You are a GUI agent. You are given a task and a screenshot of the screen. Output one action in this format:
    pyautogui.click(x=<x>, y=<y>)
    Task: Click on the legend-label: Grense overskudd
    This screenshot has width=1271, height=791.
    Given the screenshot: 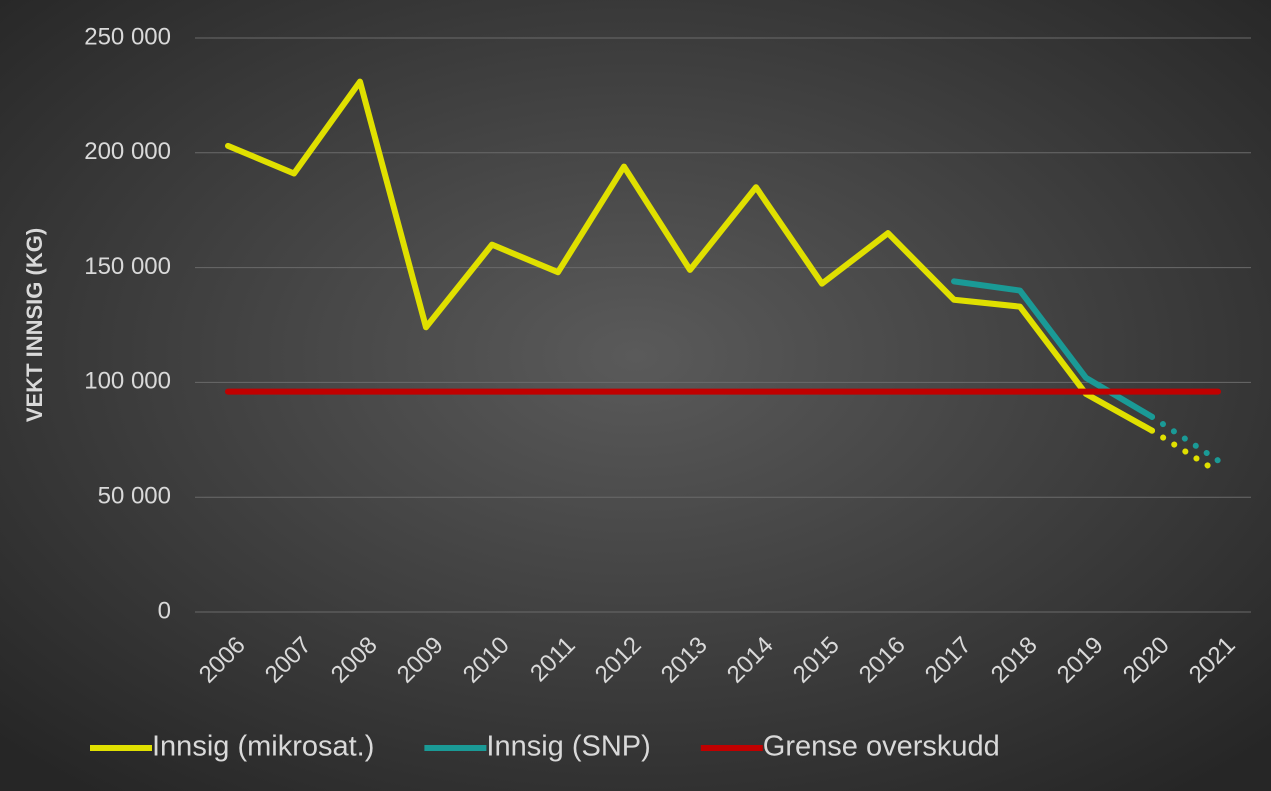 What is the action you would take?
    pyautogui.click(x=881, y=747)
    